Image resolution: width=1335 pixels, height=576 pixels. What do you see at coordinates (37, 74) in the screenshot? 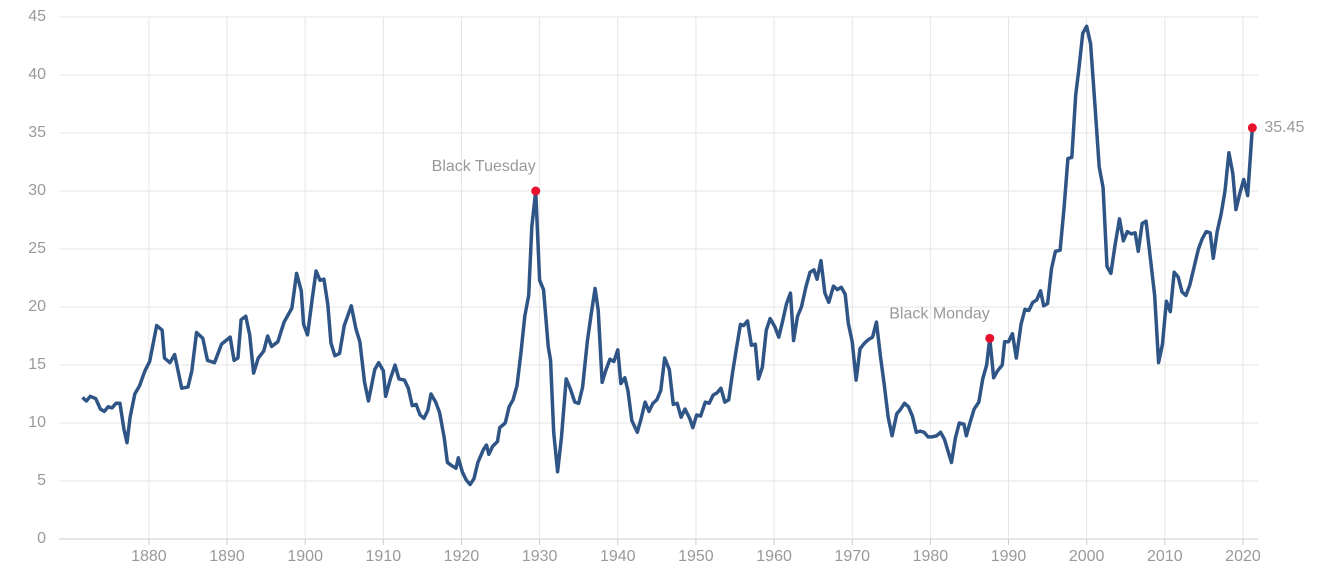
I see `y-tick-label: 40` at bounding box center [37, 74].